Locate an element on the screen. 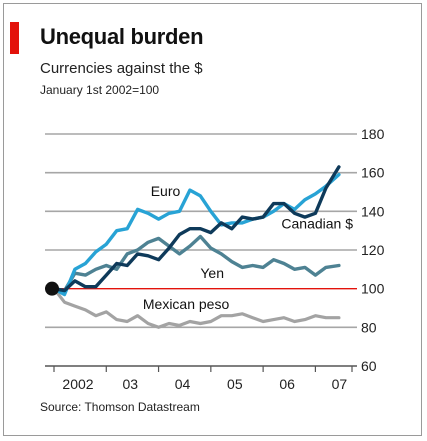 The width and height of the screenshot is (427, 441). series-label: Canadian $ is located at coordinates (317, 224).